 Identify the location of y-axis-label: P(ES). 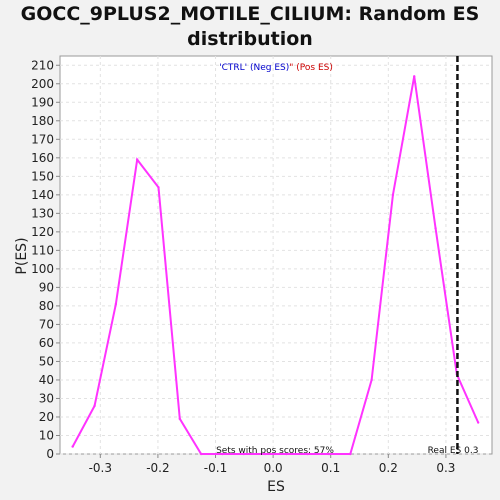
(22, 255).